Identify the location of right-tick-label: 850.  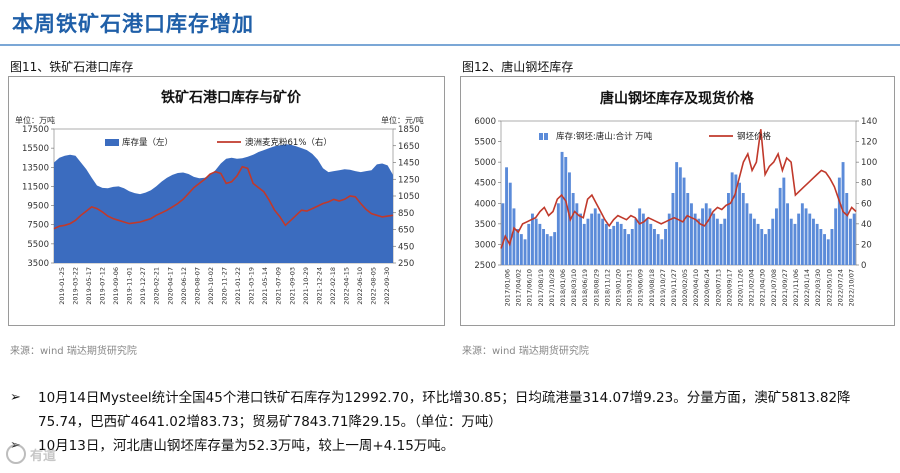
(406, 214).